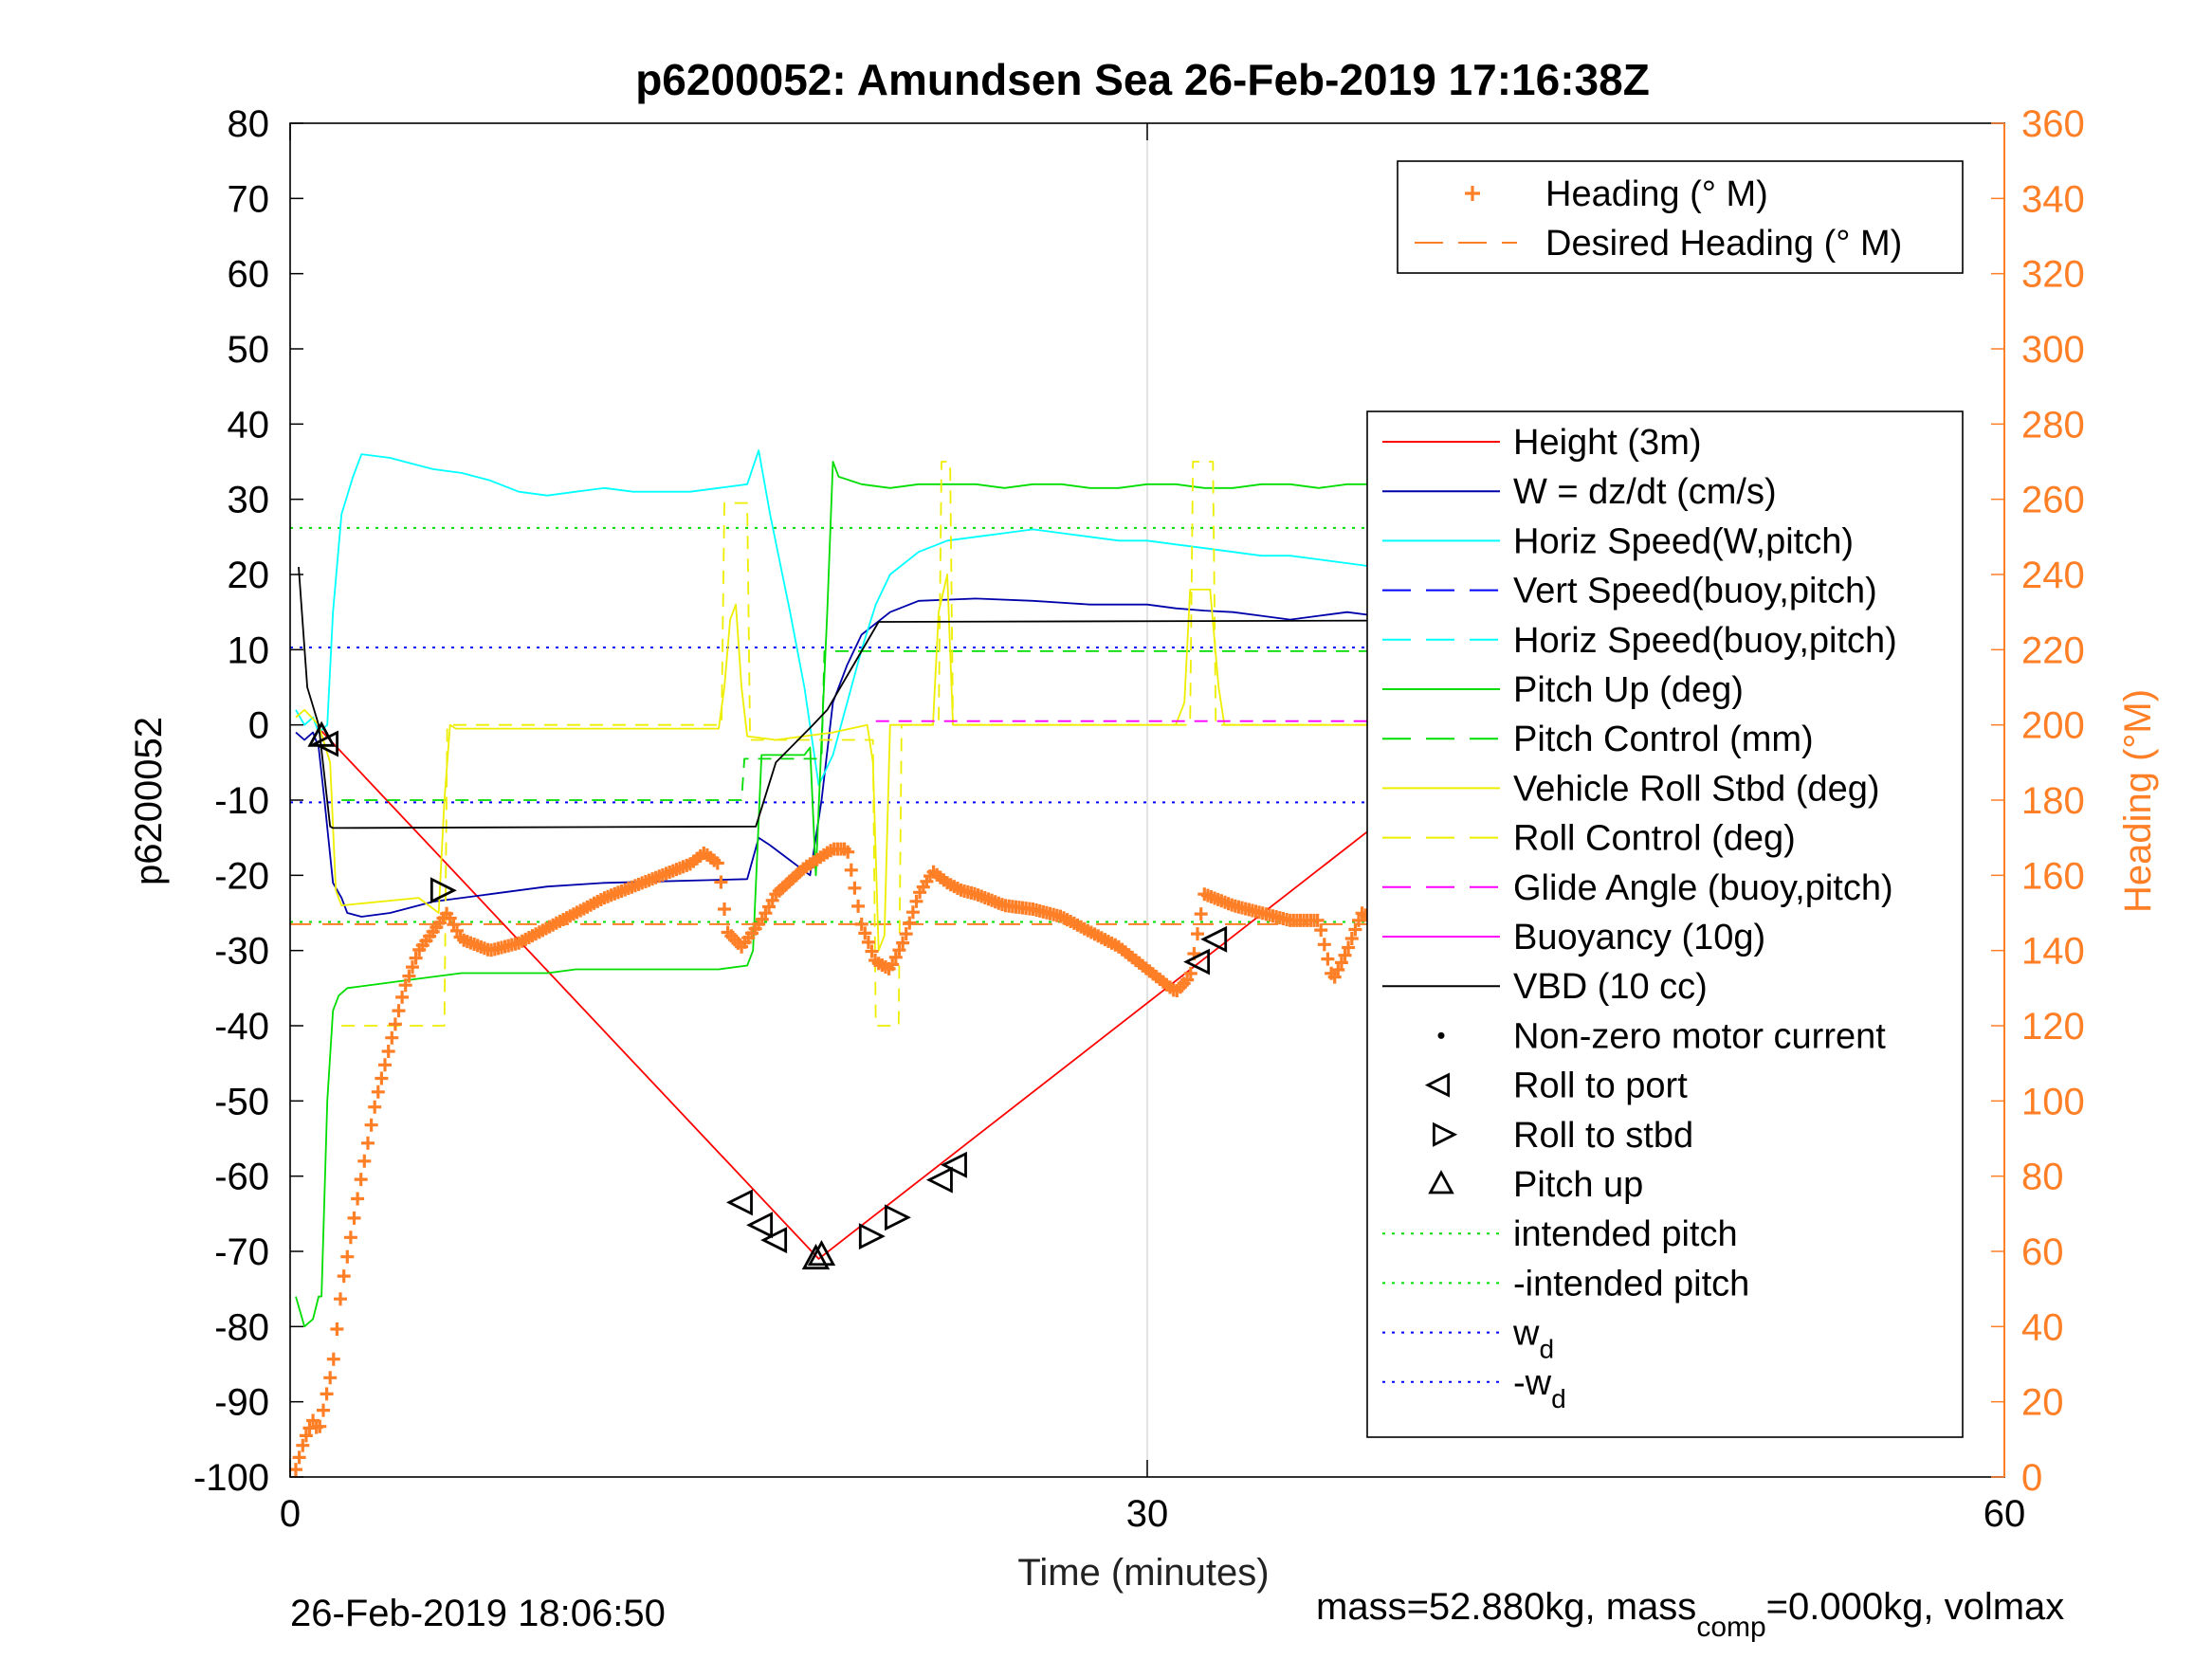 This screenshot has width=2212, height=1659. What do you see at coordinates (1730, 1627) in the screenshot?
I see `footer-mass-sub: comp` at bounding box center [1730, 1627].